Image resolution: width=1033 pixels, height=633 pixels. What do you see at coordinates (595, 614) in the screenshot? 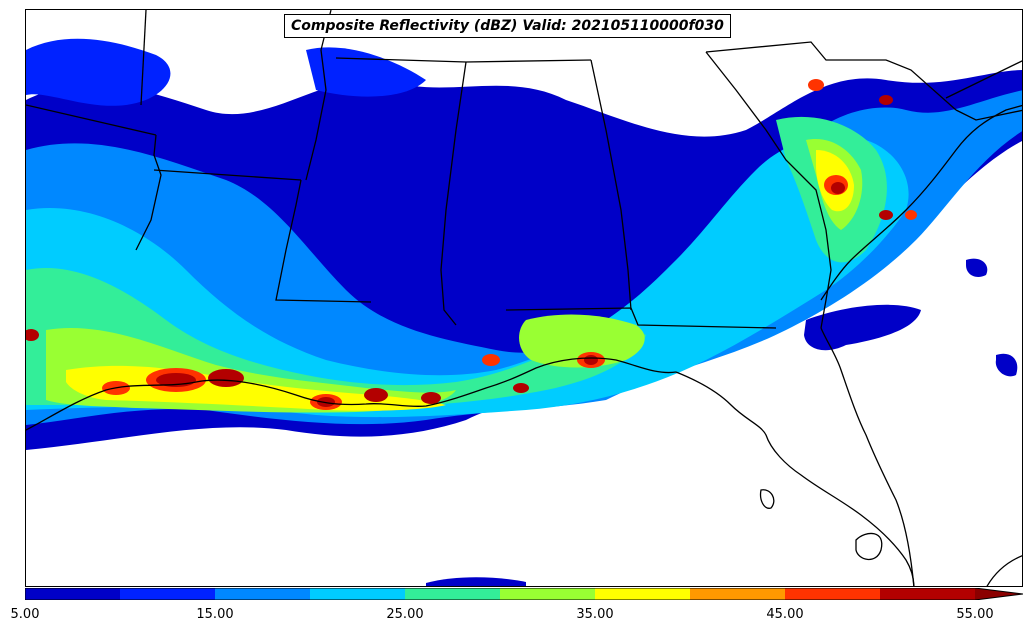
I see `colorbar-tick-label: 35.00` at bounding box center [595, 614].